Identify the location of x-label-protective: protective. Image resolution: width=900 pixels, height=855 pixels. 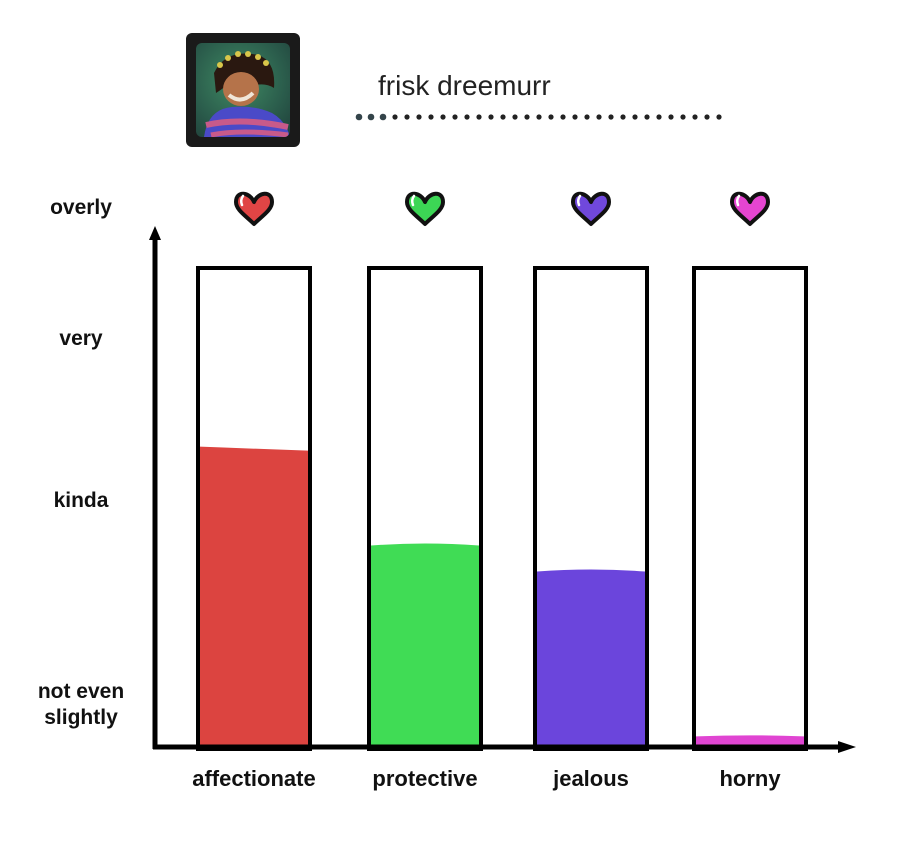
(425, 778).